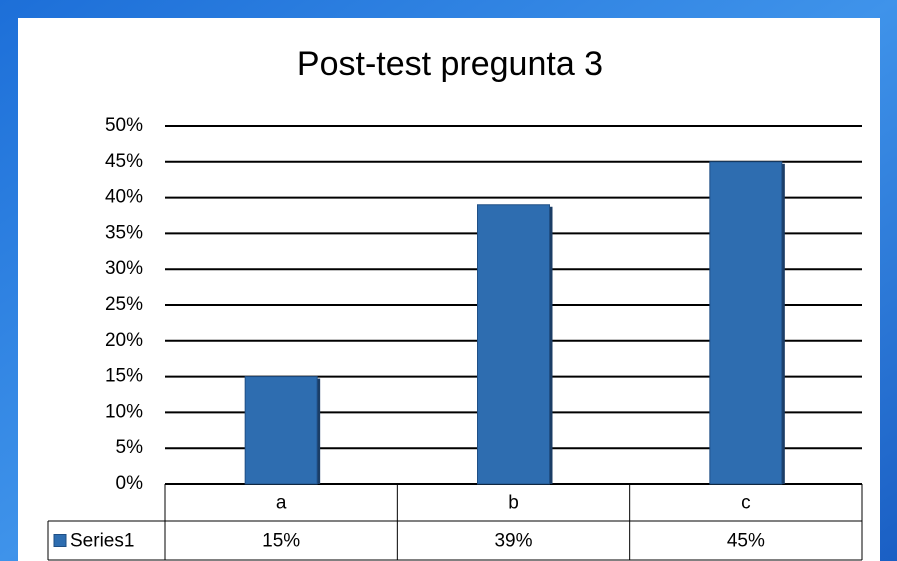 This screenshot has height=561, width=897. What do you see at coordinates (450, 64) in the screenshot?
I see `chart-title: Post-test pregunta 3` at bounding box center [450, 64].